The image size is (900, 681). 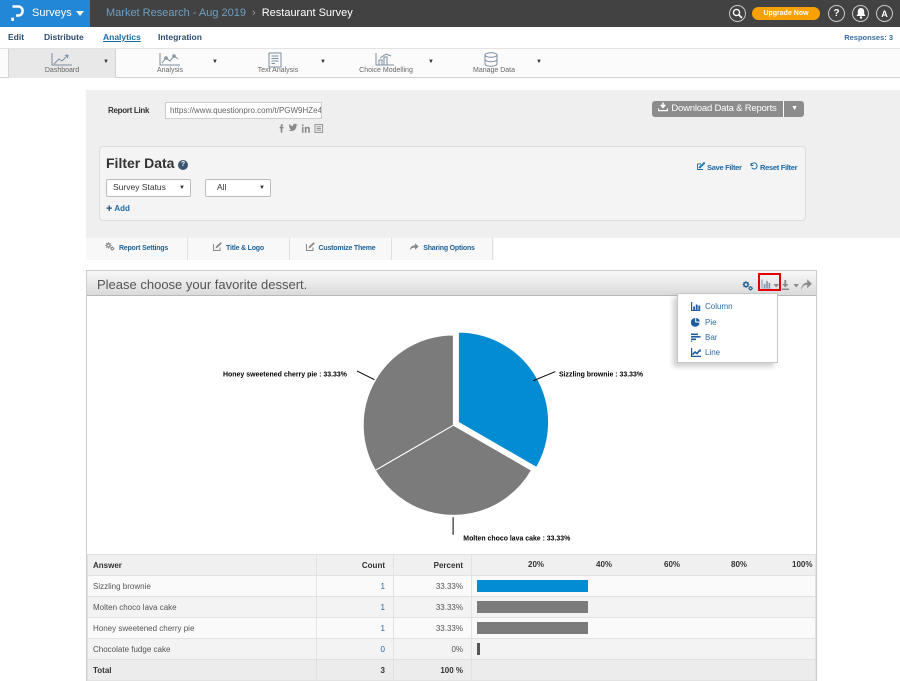 What do you see at coordinates (601, 374) in the screenshot?
I see `svg-text: Sizzling brownie : 33.33%` at bounding box center [601, 374].